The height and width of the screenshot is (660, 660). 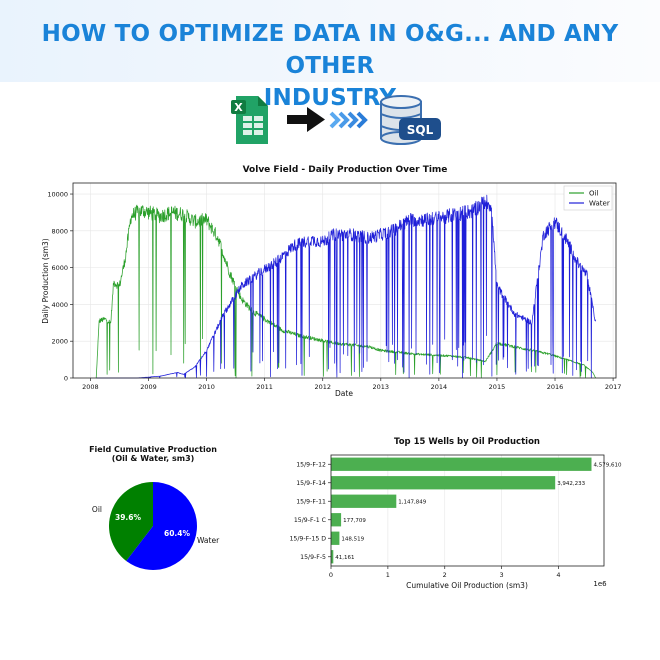 I want to click on bar-chart-grid, so click(x=444, y=510).